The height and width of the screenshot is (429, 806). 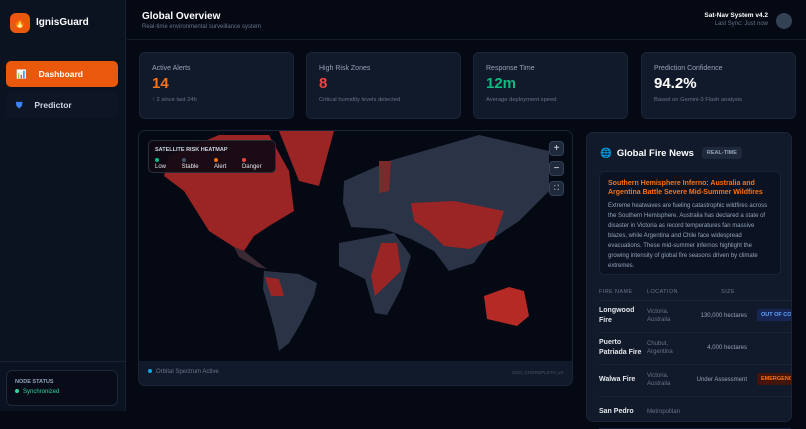 What do you see at coordinates (695, 412) in the screenshot?
I see `table-row: San Pedro Metropolitan` at bounding box center [695, 412].